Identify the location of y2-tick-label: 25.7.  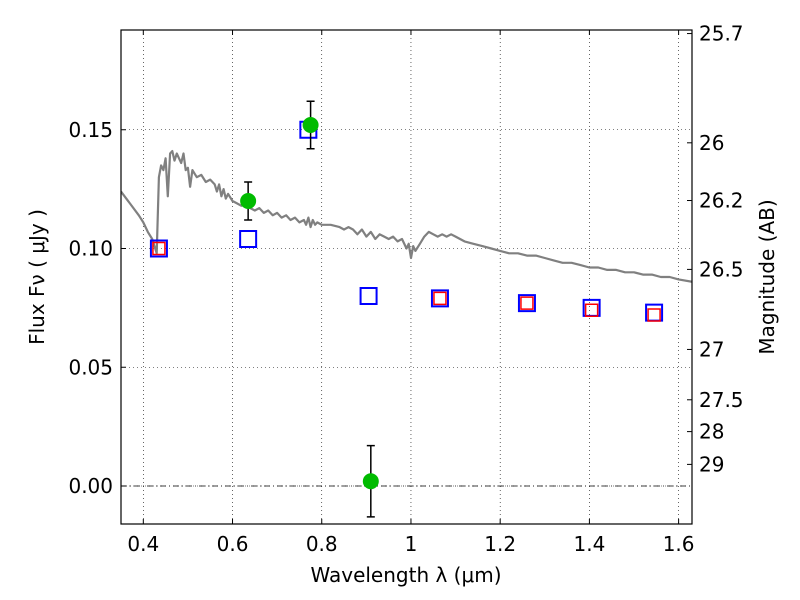
(721, 34).